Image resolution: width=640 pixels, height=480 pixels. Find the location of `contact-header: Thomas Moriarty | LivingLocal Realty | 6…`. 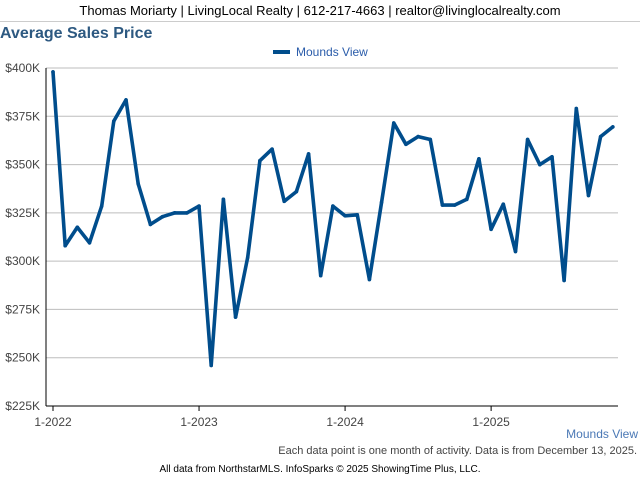

contact-header: Thomas Moriarty | LivingLocal Realty | 6… is located at coordinates (320, 11).